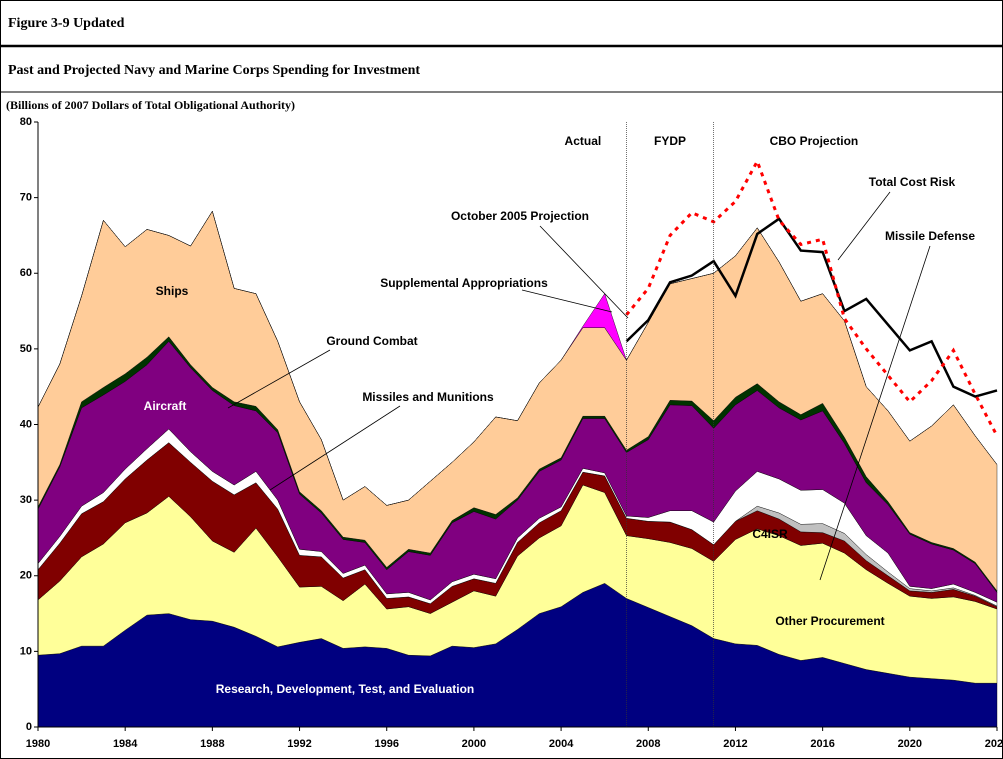  What do you see at coordinates (583, 141) in the screenshot?
I see `annotation: Actual` at bounding box center [583, 141].